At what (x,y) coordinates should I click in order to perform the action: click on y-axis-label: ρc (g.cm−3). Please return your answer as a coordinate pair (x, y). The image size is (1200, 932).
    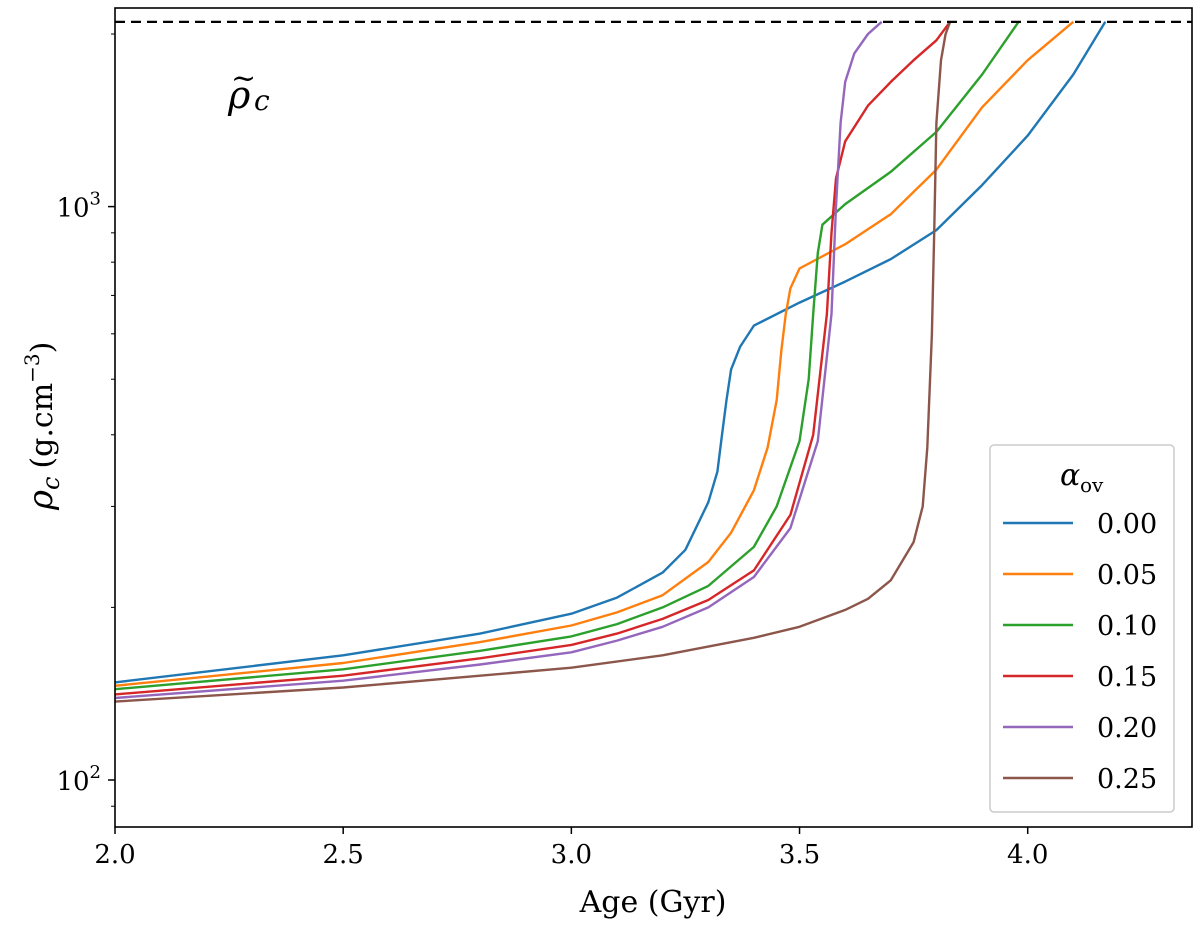
    Looking at the image, I should click on (42, 426).